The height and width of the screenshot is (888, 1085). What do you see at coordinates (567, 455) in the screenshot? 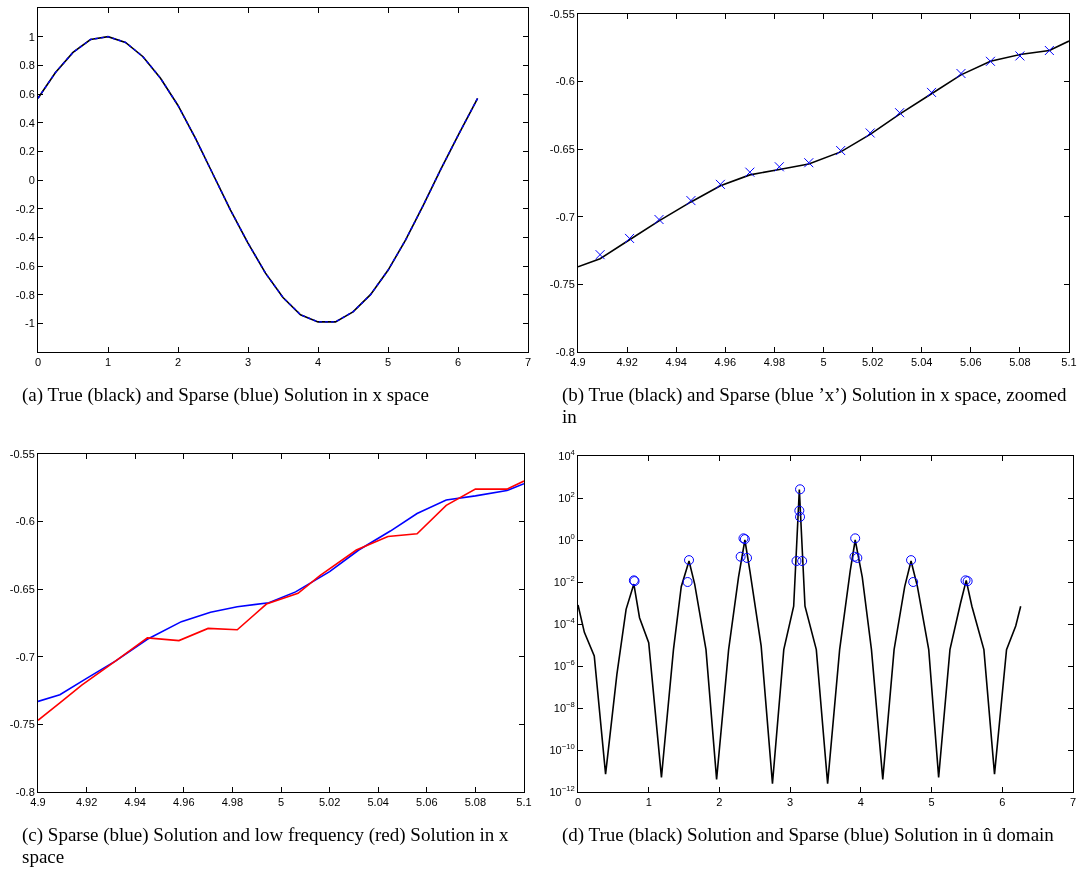
I see `y-tick-label: 10$^{4}$` at bounding box center [567, 455].